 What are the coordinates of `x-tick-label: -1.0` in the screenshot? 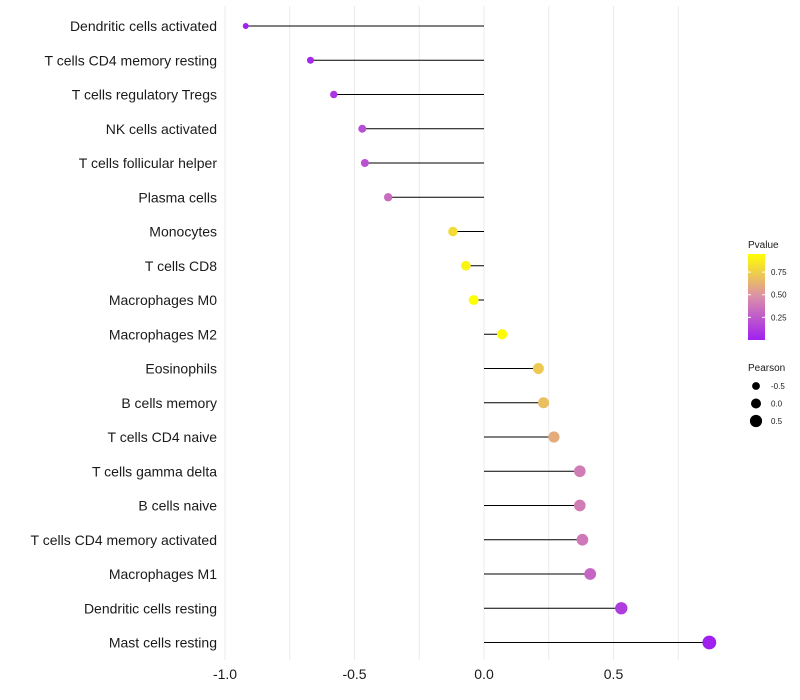 It's located at (225, 674).